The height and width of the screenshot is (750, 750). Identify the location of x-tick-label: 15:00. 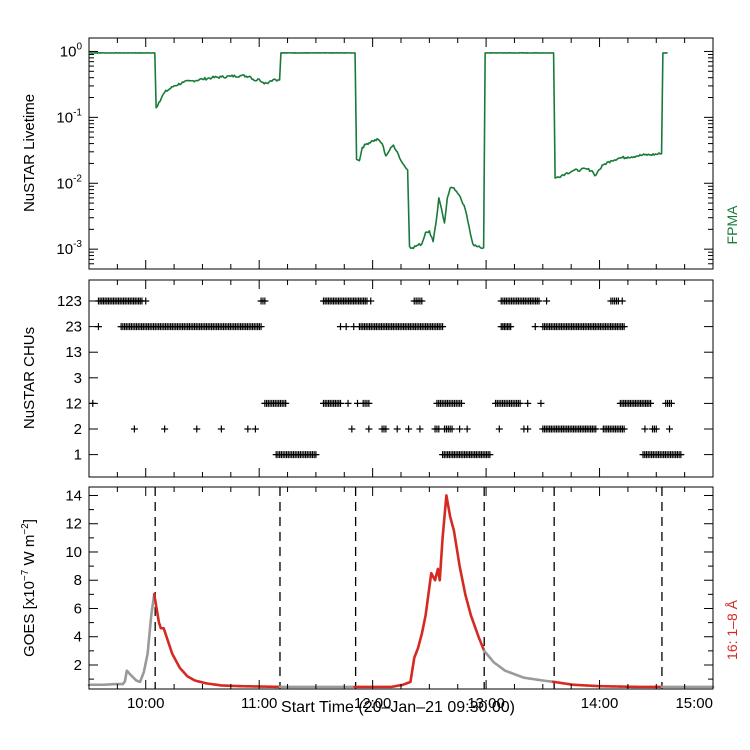
(694, 703).